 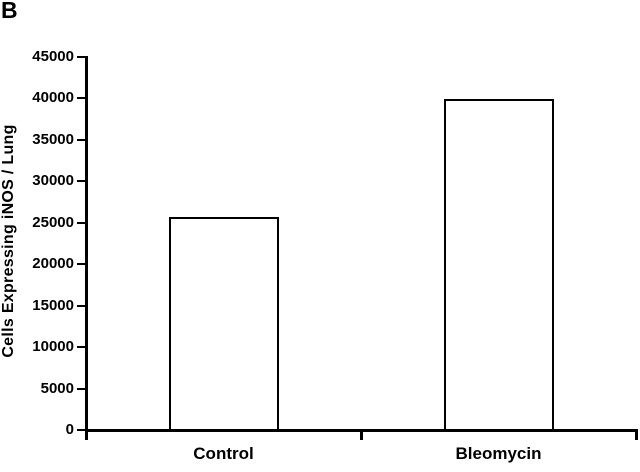 I want to click on bar-bleomycin, so click(x=498, y=265).